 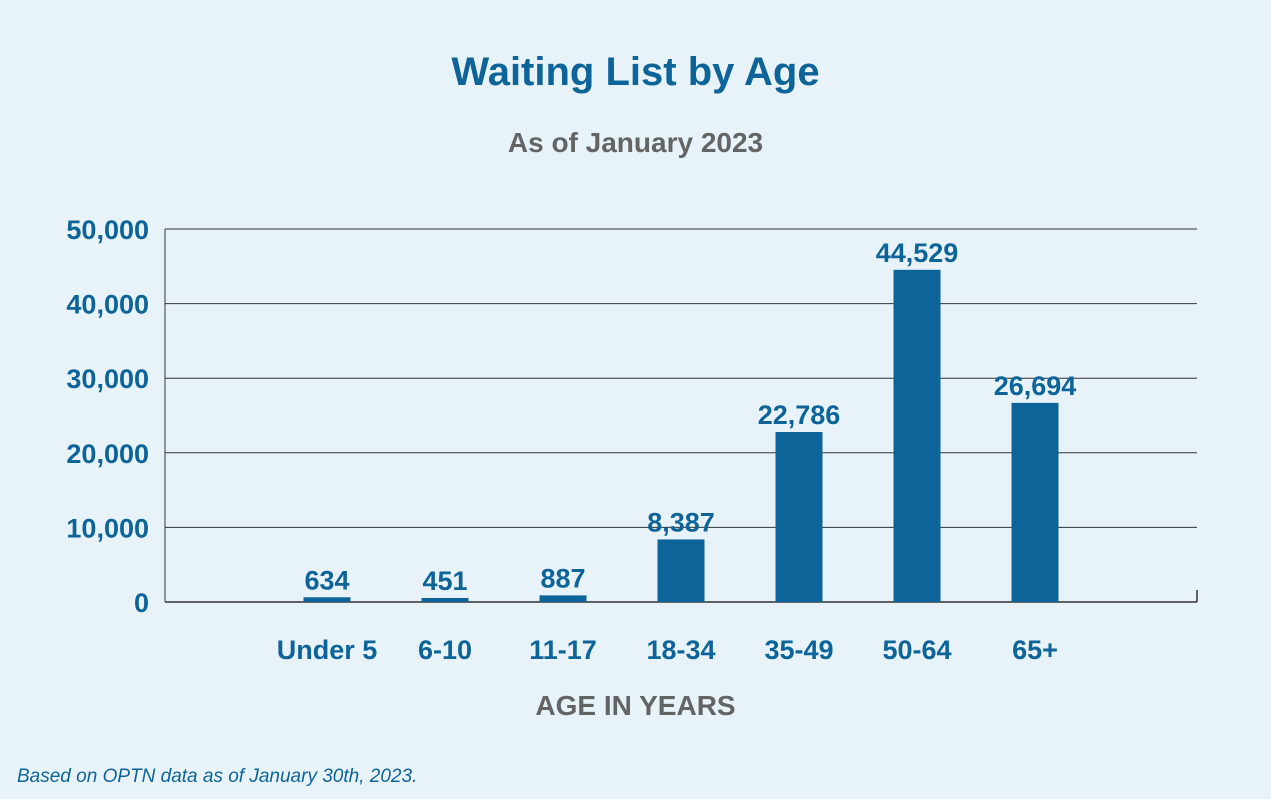 What do you see at coordinates (107, 454) in the screenshot?
I see `y-tick-label: 20,000` at bounding box center [107, 454].